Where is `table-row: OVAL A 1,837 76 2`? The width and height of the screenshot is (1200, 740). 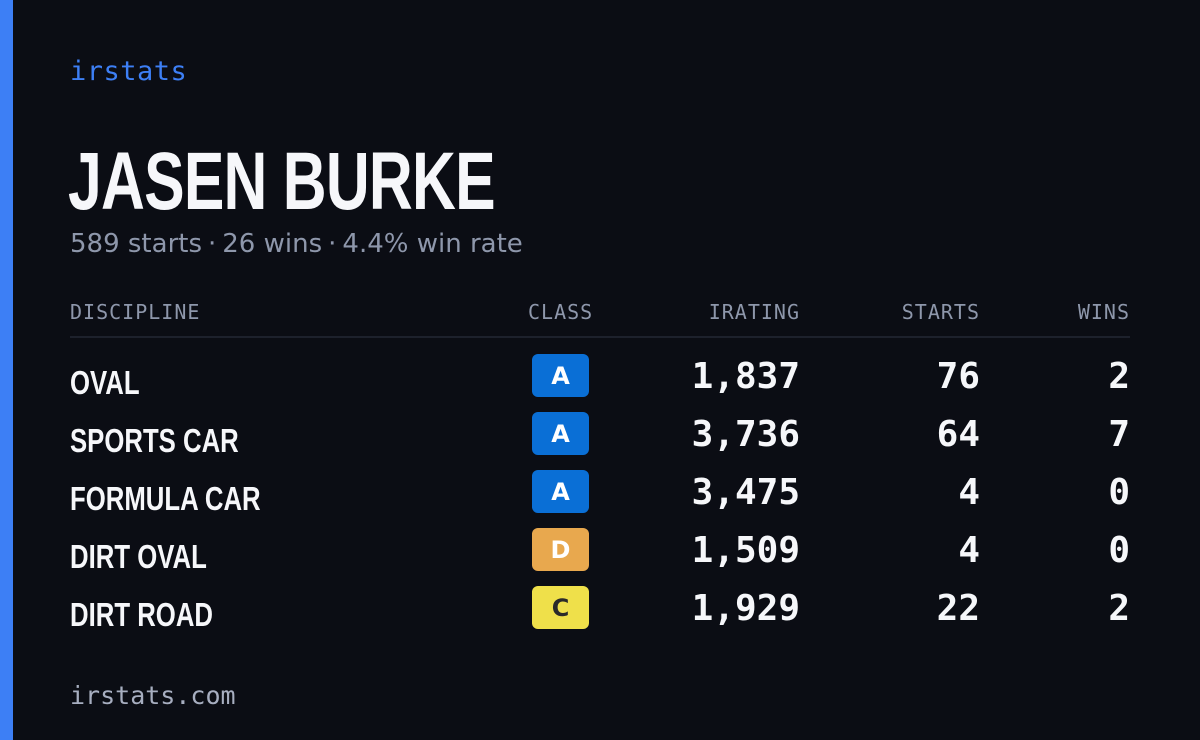 table-row: OVAL A 1,837 76 2 is located at coordinates (600, 379).